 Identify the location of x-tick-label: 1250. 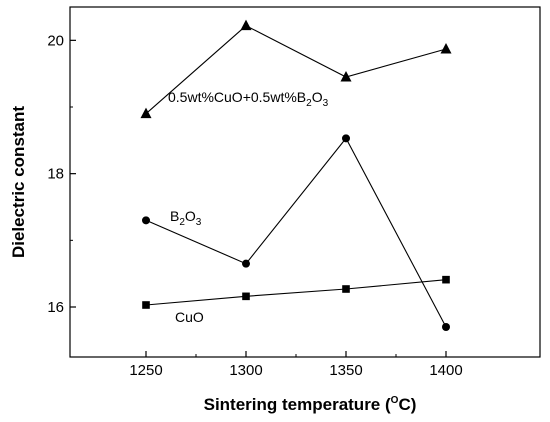
(145, 370).